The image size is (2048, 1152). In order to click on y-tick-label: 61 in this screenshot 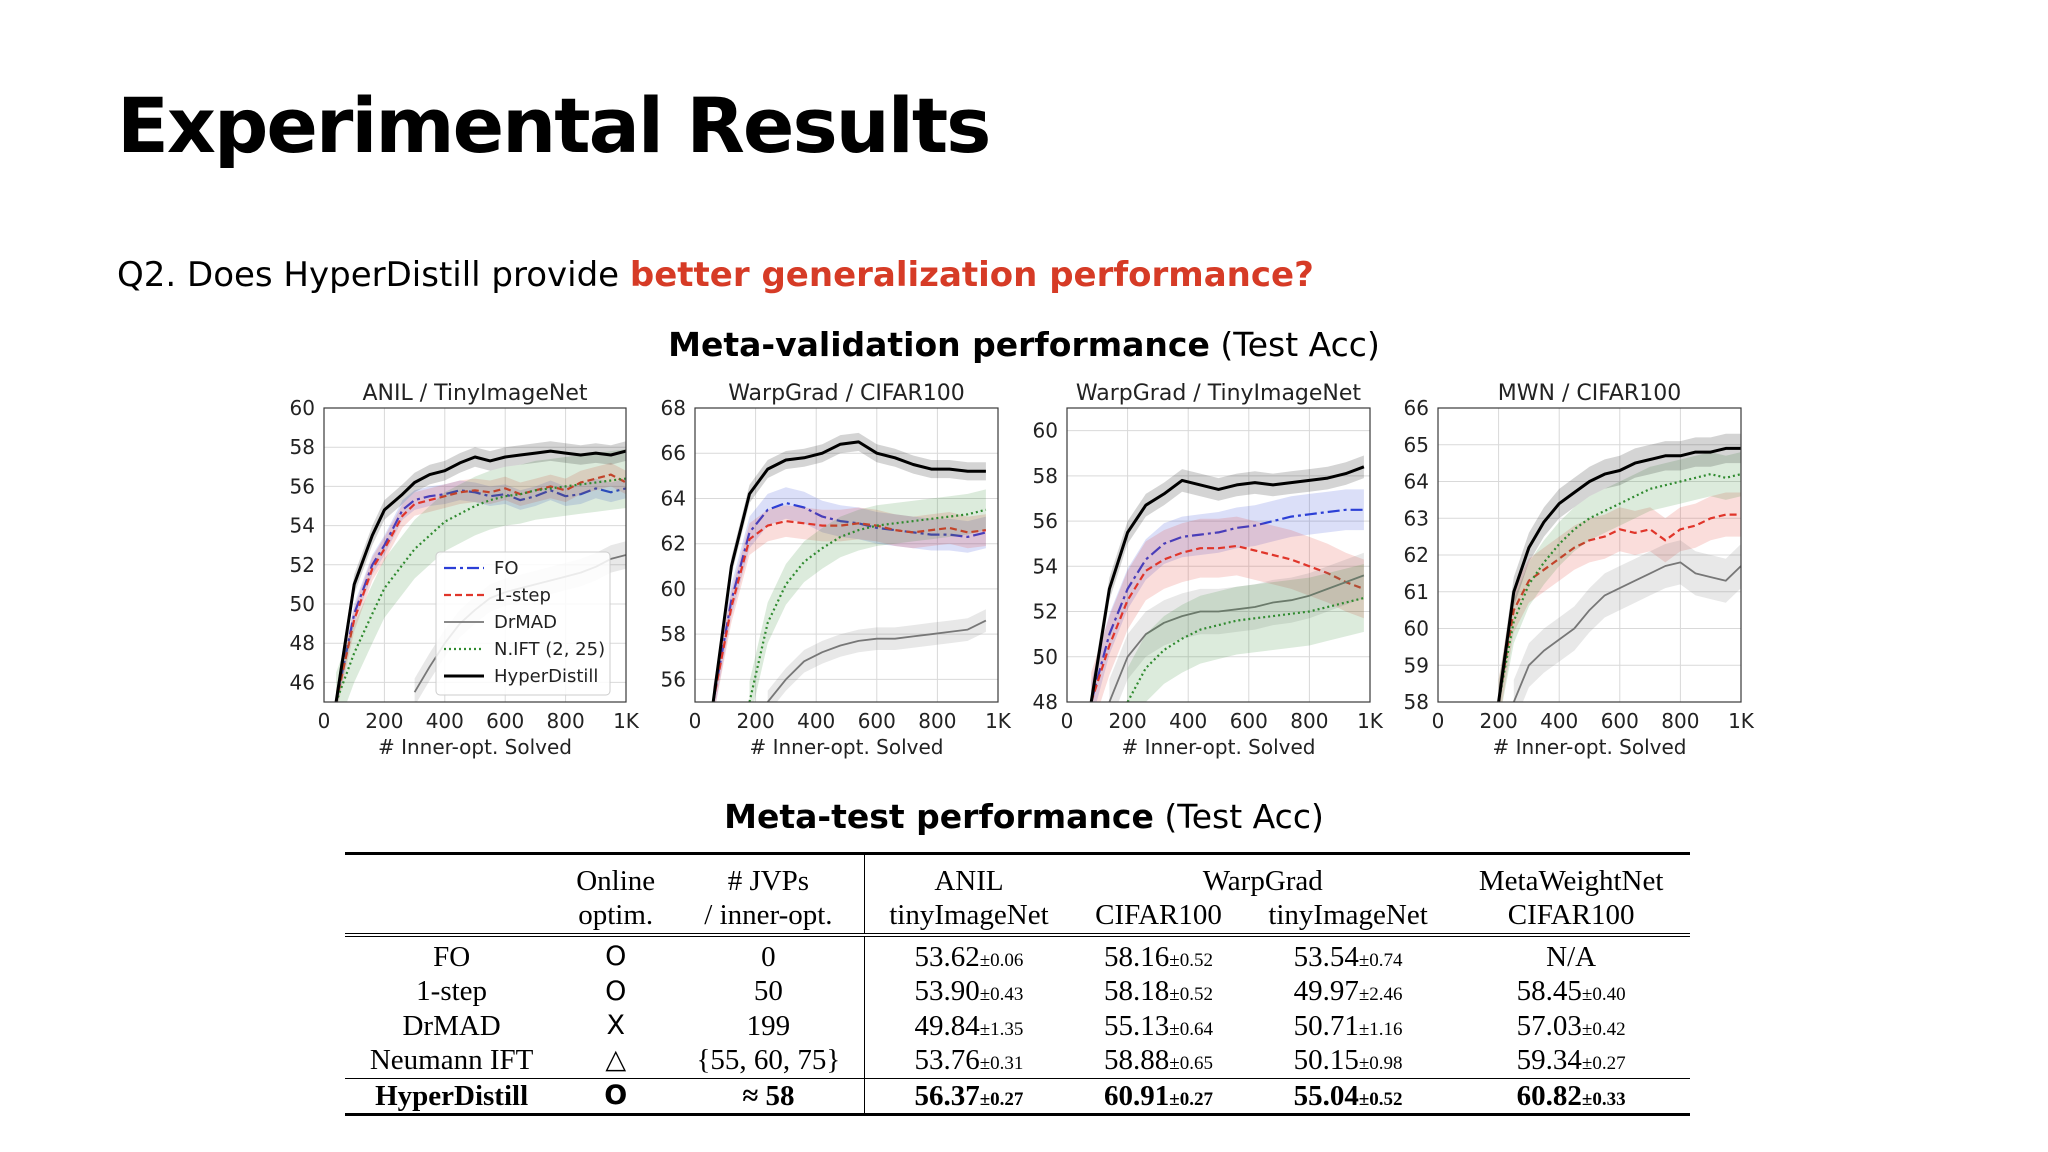, I will do `click(1416, 592)`.